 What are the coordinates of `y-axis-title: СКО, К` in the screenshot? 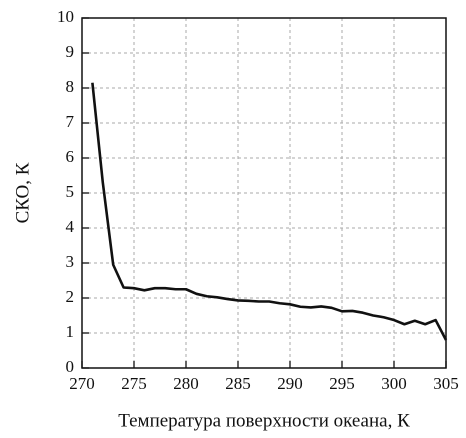 It's located at (22, 192).